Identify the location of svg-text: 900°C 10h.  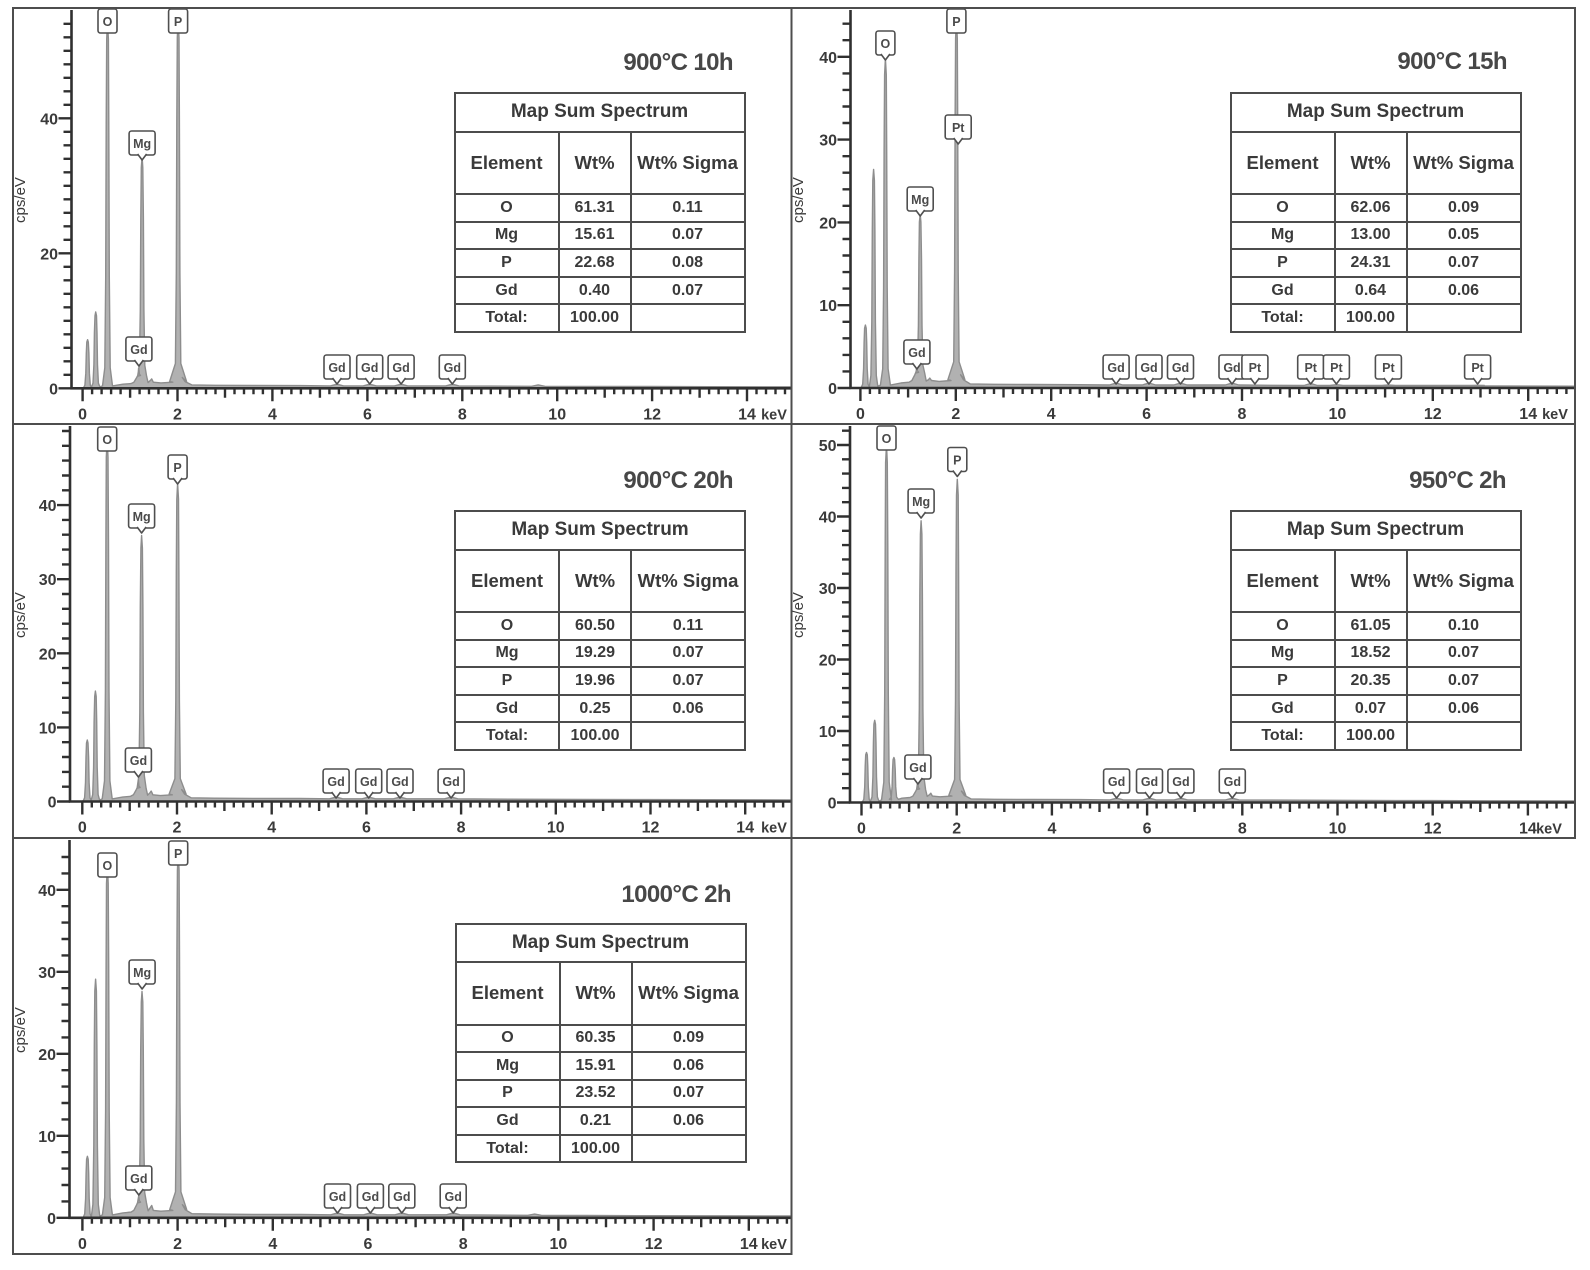
(678, 62).